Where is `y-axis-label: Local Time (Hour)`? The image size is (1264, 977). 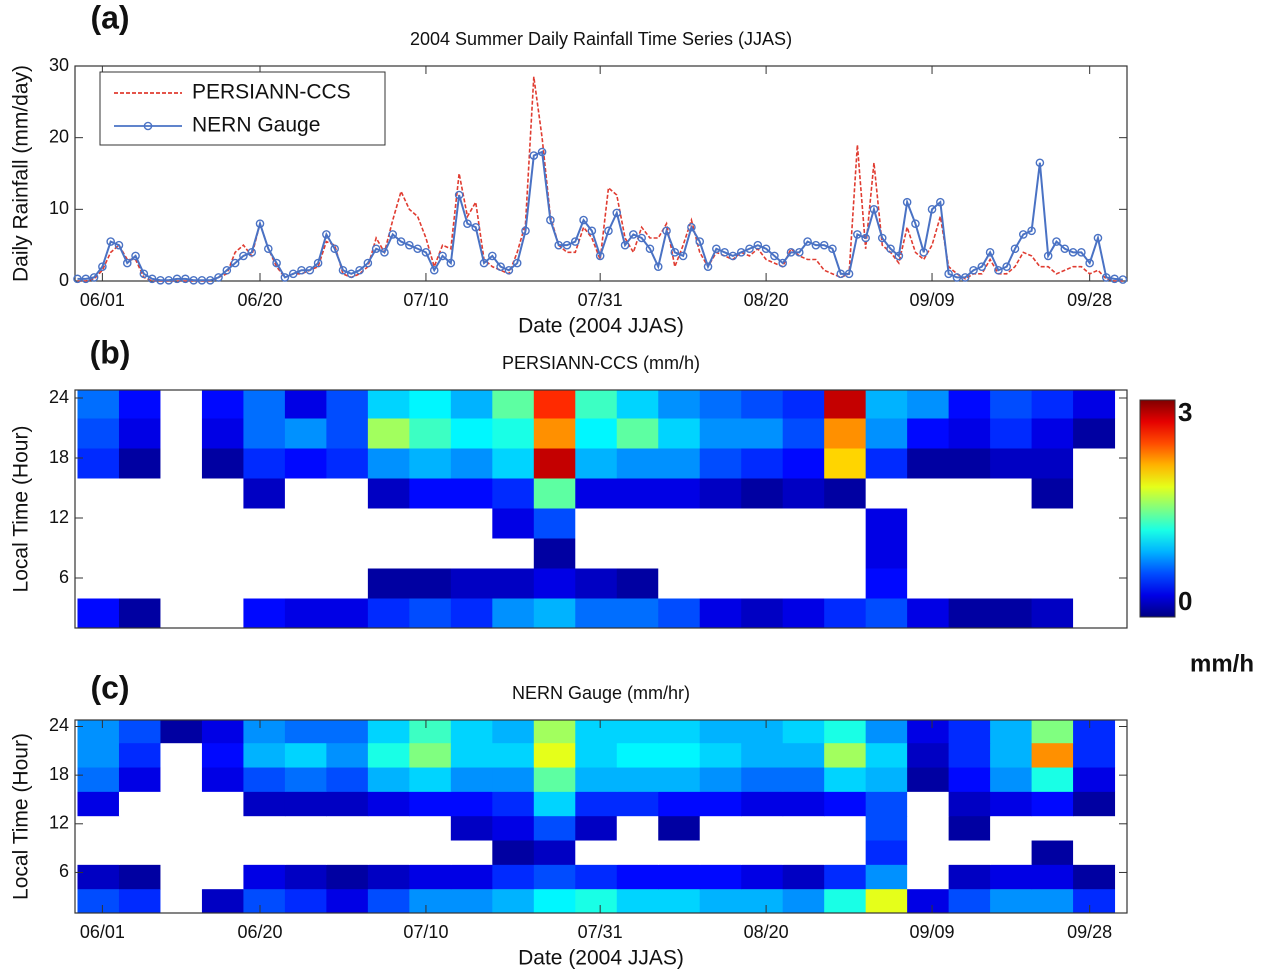
y-axis-label: Local Time (Hour) is located at coordinates (21, 816).